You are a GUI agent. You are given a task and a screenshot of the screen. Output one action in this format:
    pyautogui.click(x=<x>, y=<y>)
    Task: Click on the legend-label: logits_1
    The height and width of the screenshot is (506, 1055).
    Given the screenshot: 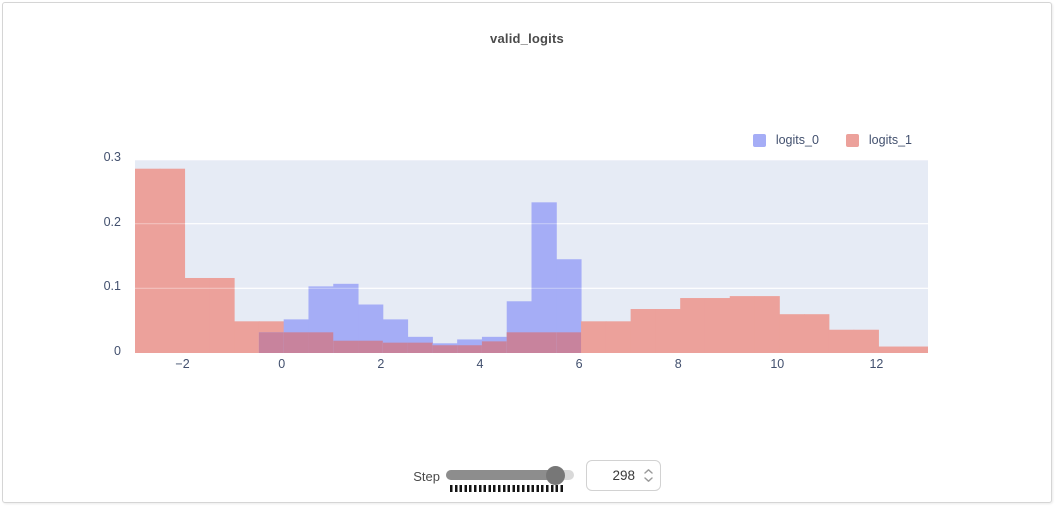 What is the action you would take?
    pyautogui.click(x=890, y=140)
    